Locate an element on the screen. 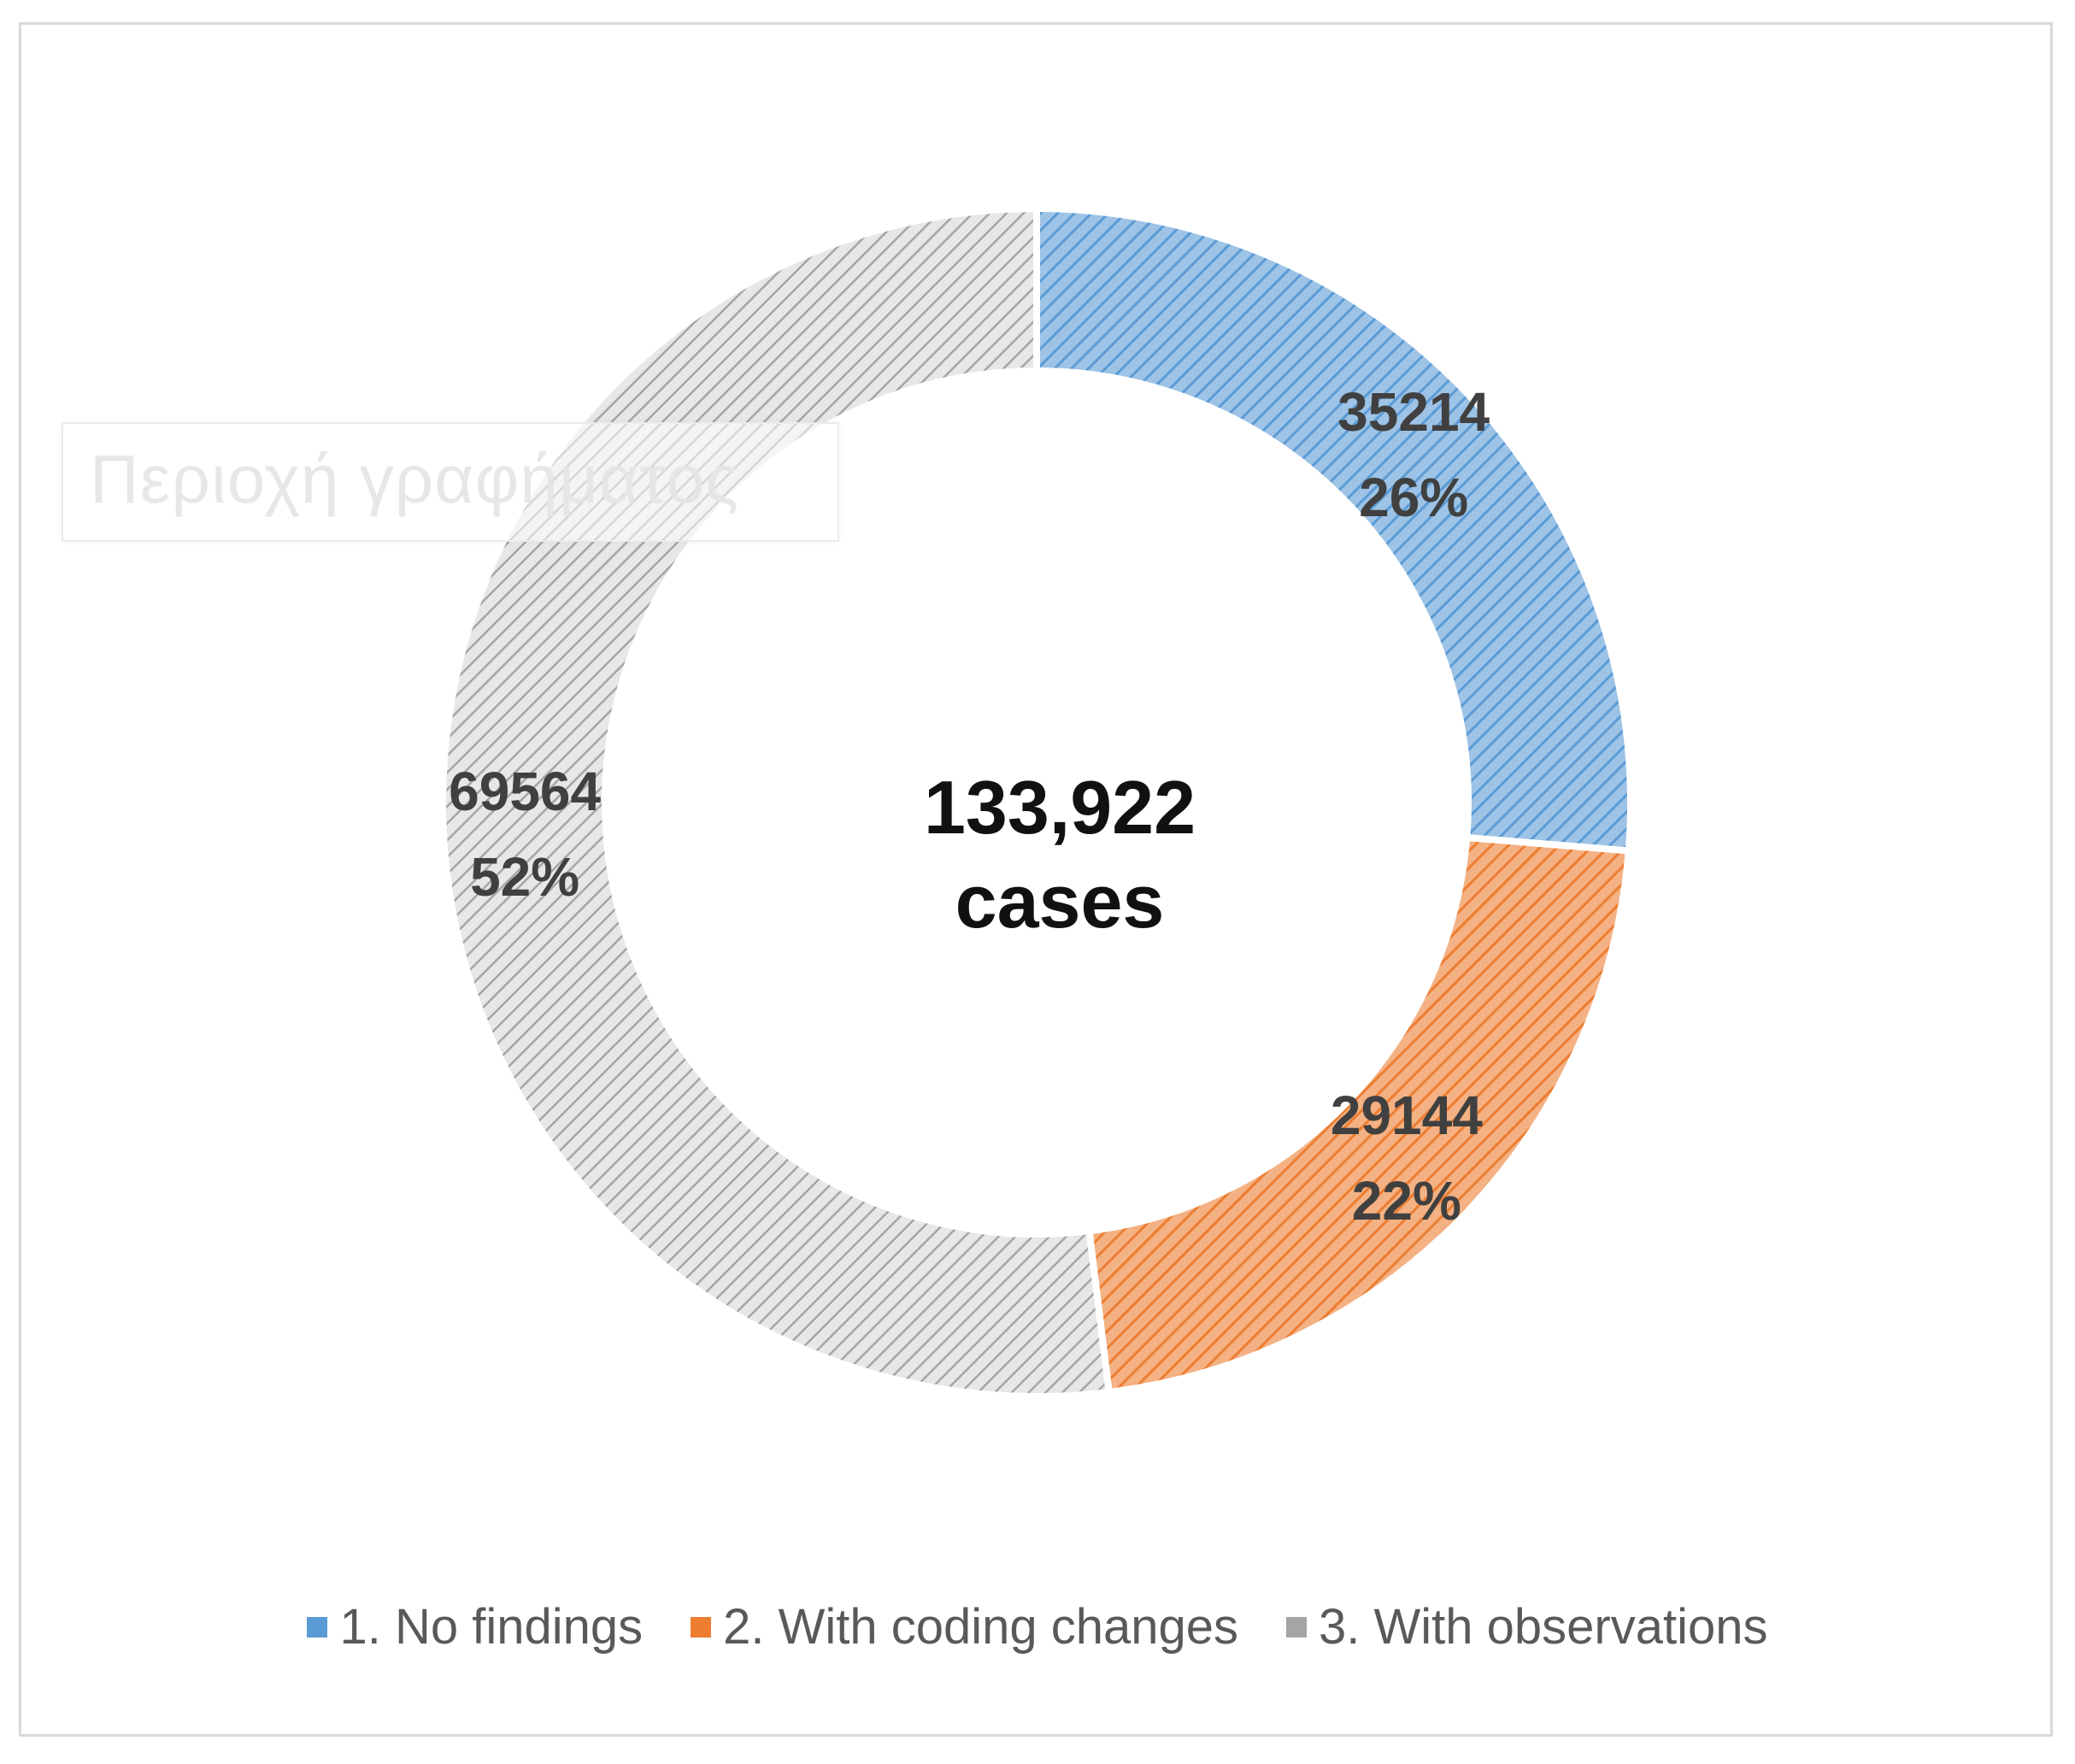 This screenshot has width=2075, height=1764. slice-value-label: 69564 is located at coordinates (525, 791).